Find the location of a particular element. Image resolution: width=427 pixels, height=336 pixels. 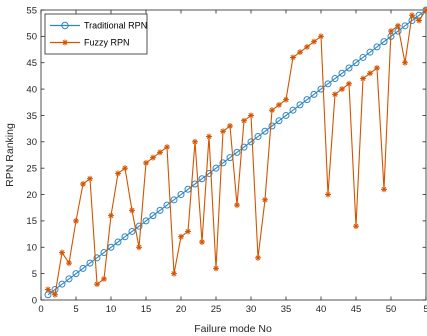

x-tick-label: 50 is located at coordinates (391, 309).